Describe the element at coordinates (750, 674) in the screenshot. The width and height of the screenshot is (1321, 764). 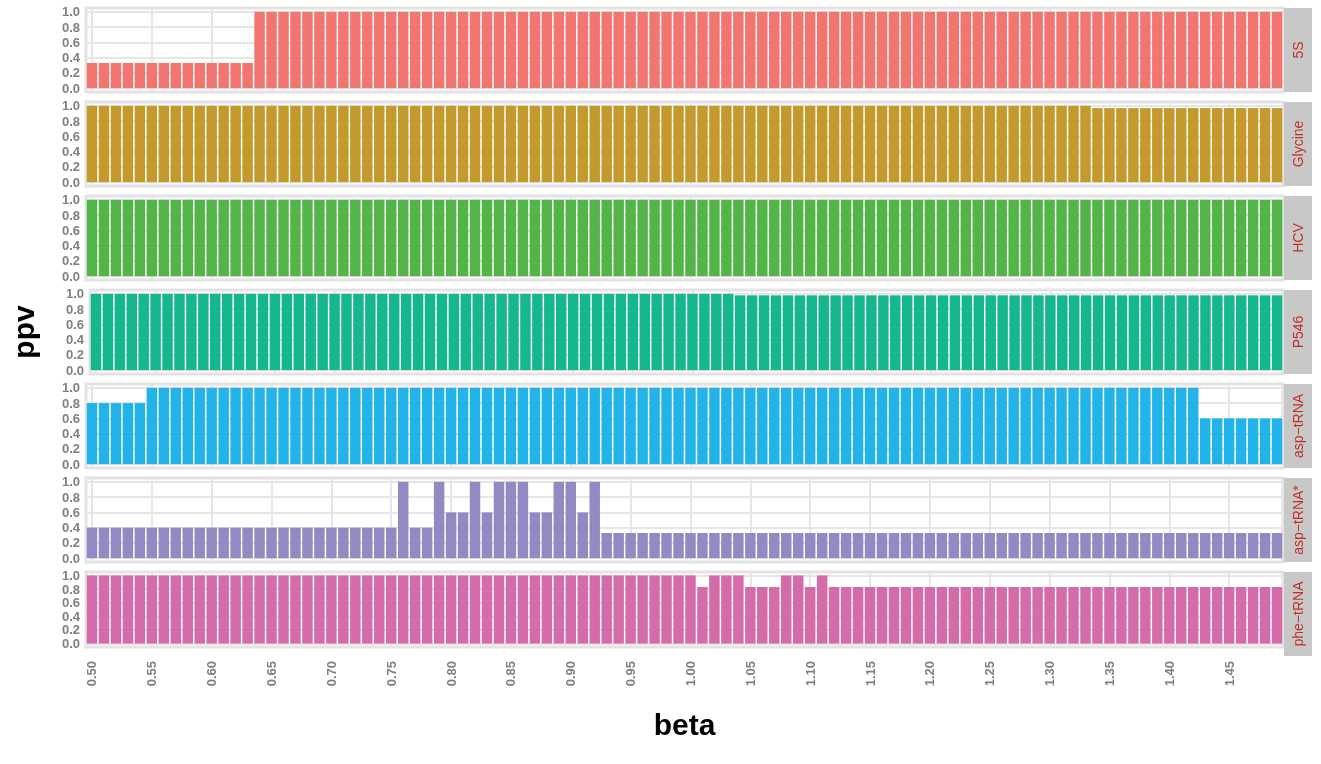
I see `x-tick-label: 1.05` at that location.